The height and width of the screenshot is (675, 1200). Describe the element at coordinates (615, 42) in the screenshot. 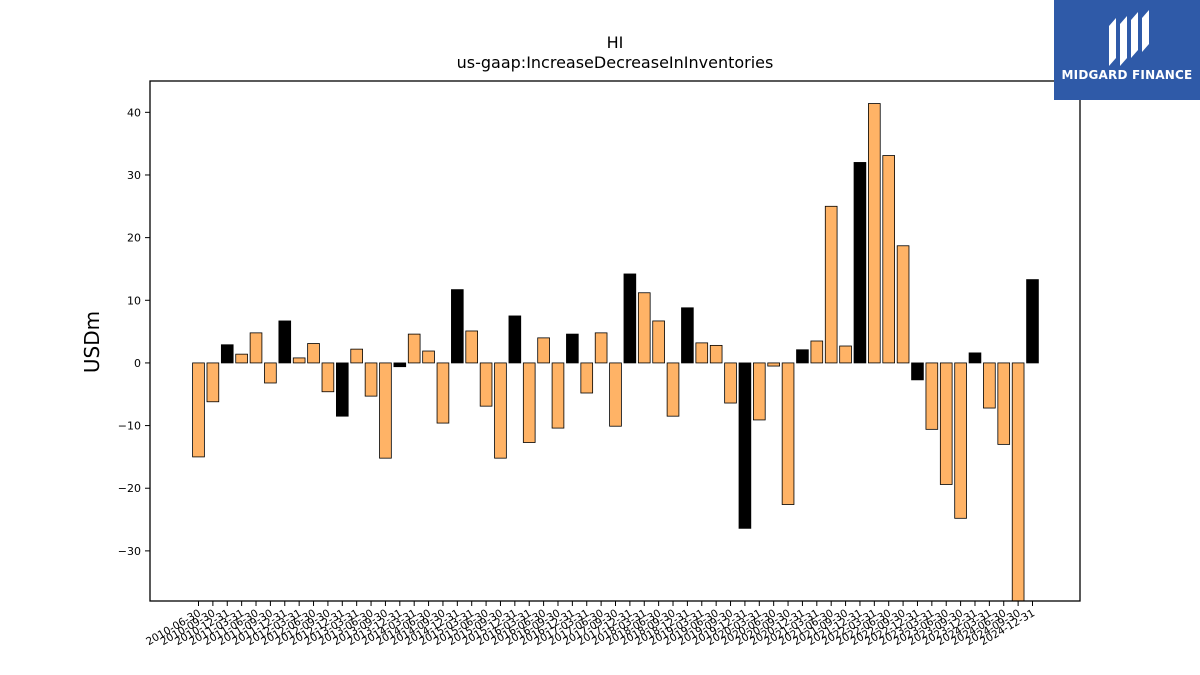

I see `chart-title: HI` at that location.